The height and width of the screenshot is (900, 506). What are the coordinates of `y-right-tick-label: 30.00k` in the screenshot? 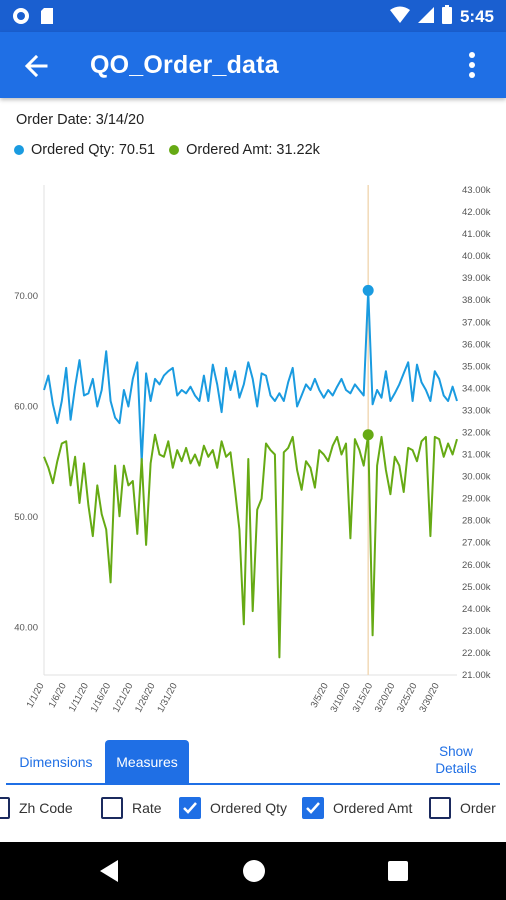 It's located at (476, 477).